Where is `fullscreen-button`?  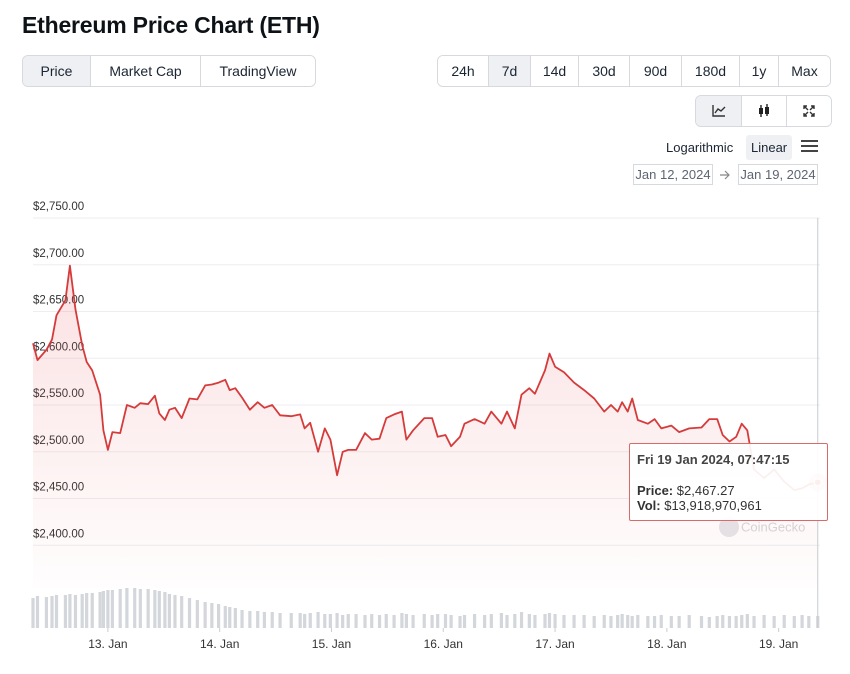 fullscreen-button is located at coordinates (808, 111).